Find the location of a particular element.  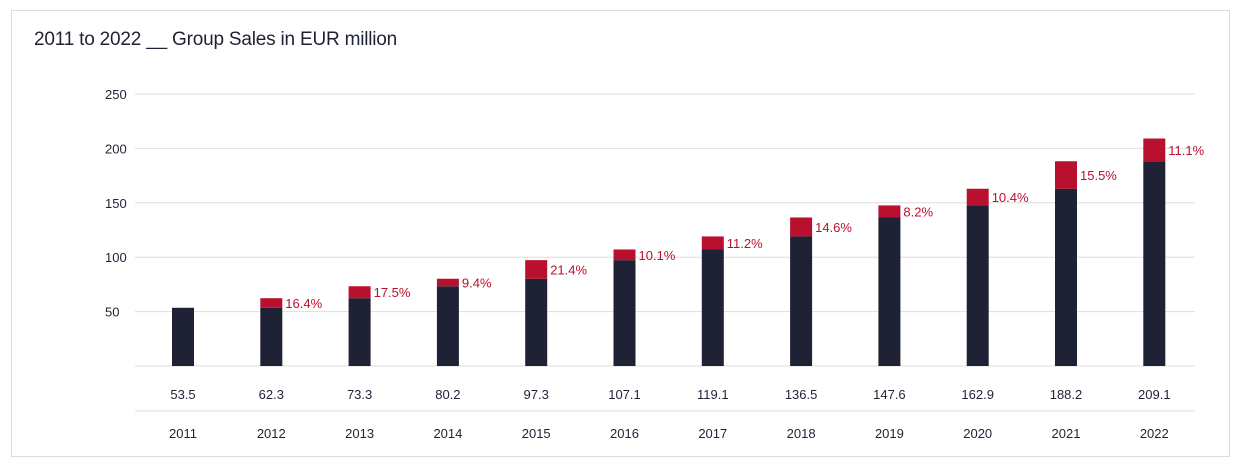

y-tick-label: 200 is located at coordinates (116, 148).